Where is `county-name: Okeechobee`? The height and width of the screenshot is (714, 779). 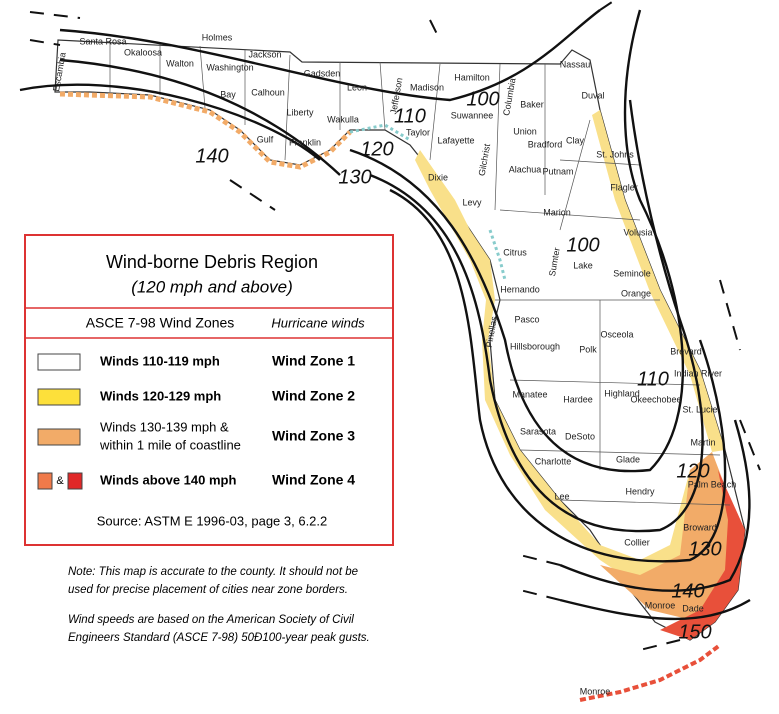 county-name: Okeechobee is located at coordinates (655, 399).